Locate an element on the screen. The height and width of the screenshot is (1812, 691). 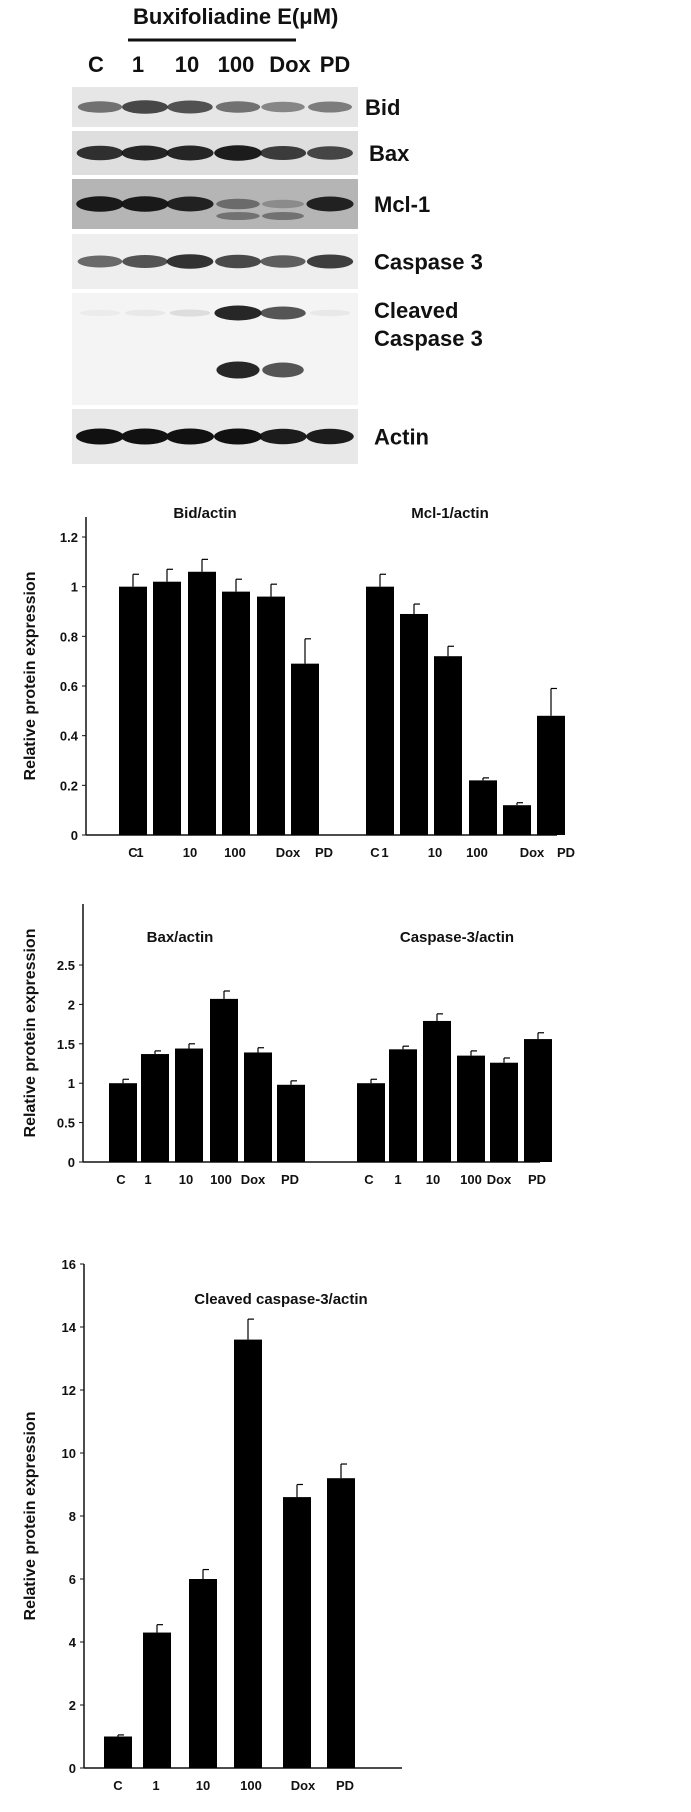
chart-title: Cleaved caspase-3/actin is located at coordinates (280, 1299).